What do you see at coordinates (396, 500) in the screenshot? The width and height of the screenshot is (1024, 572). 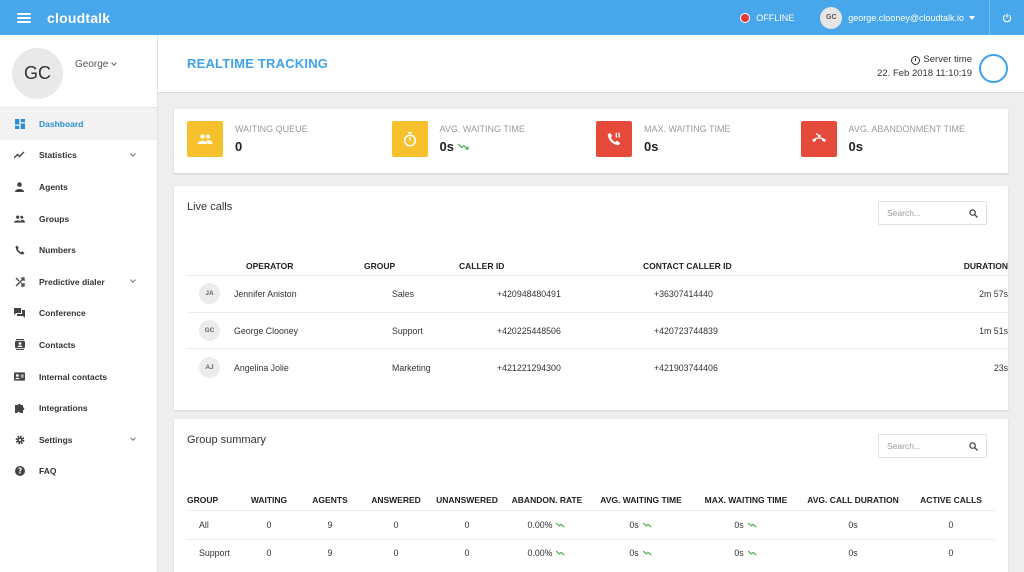 I see `column-header-answered: ANSWERED` at bounding box center [396, 500].